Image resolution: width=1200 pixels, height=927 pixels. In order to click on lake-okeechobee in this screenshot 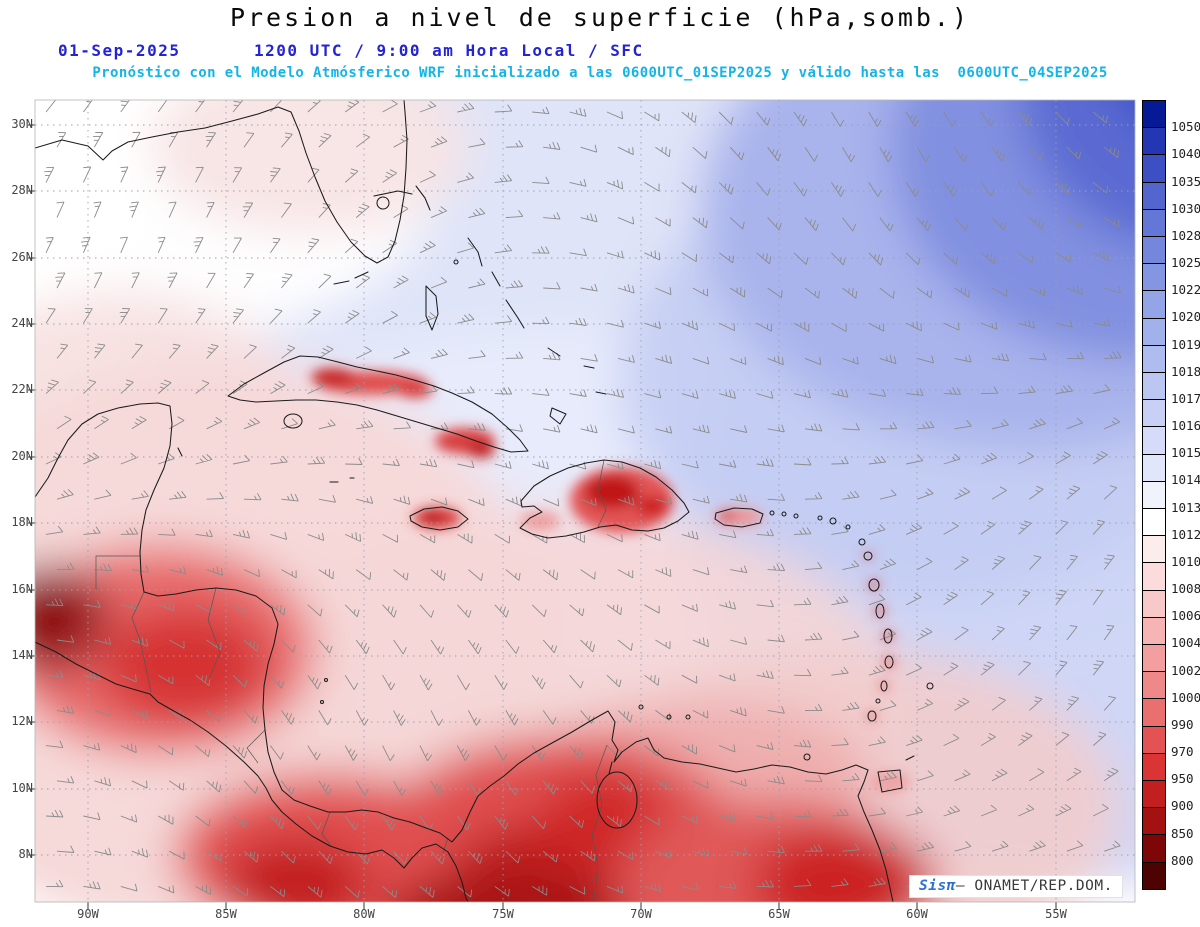, I will do `click(383, 203)`.